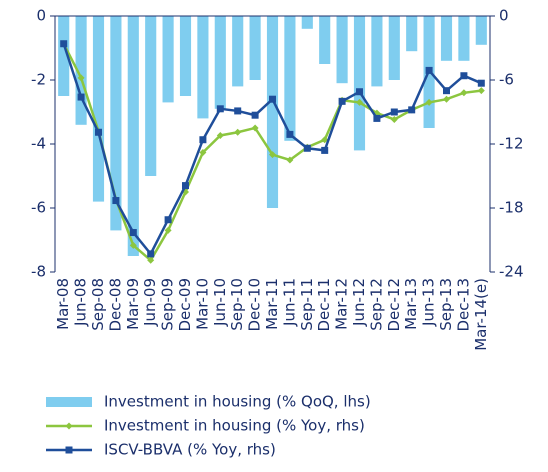  I want to click on x-tick-label: Dec-08, so click(115, 305).